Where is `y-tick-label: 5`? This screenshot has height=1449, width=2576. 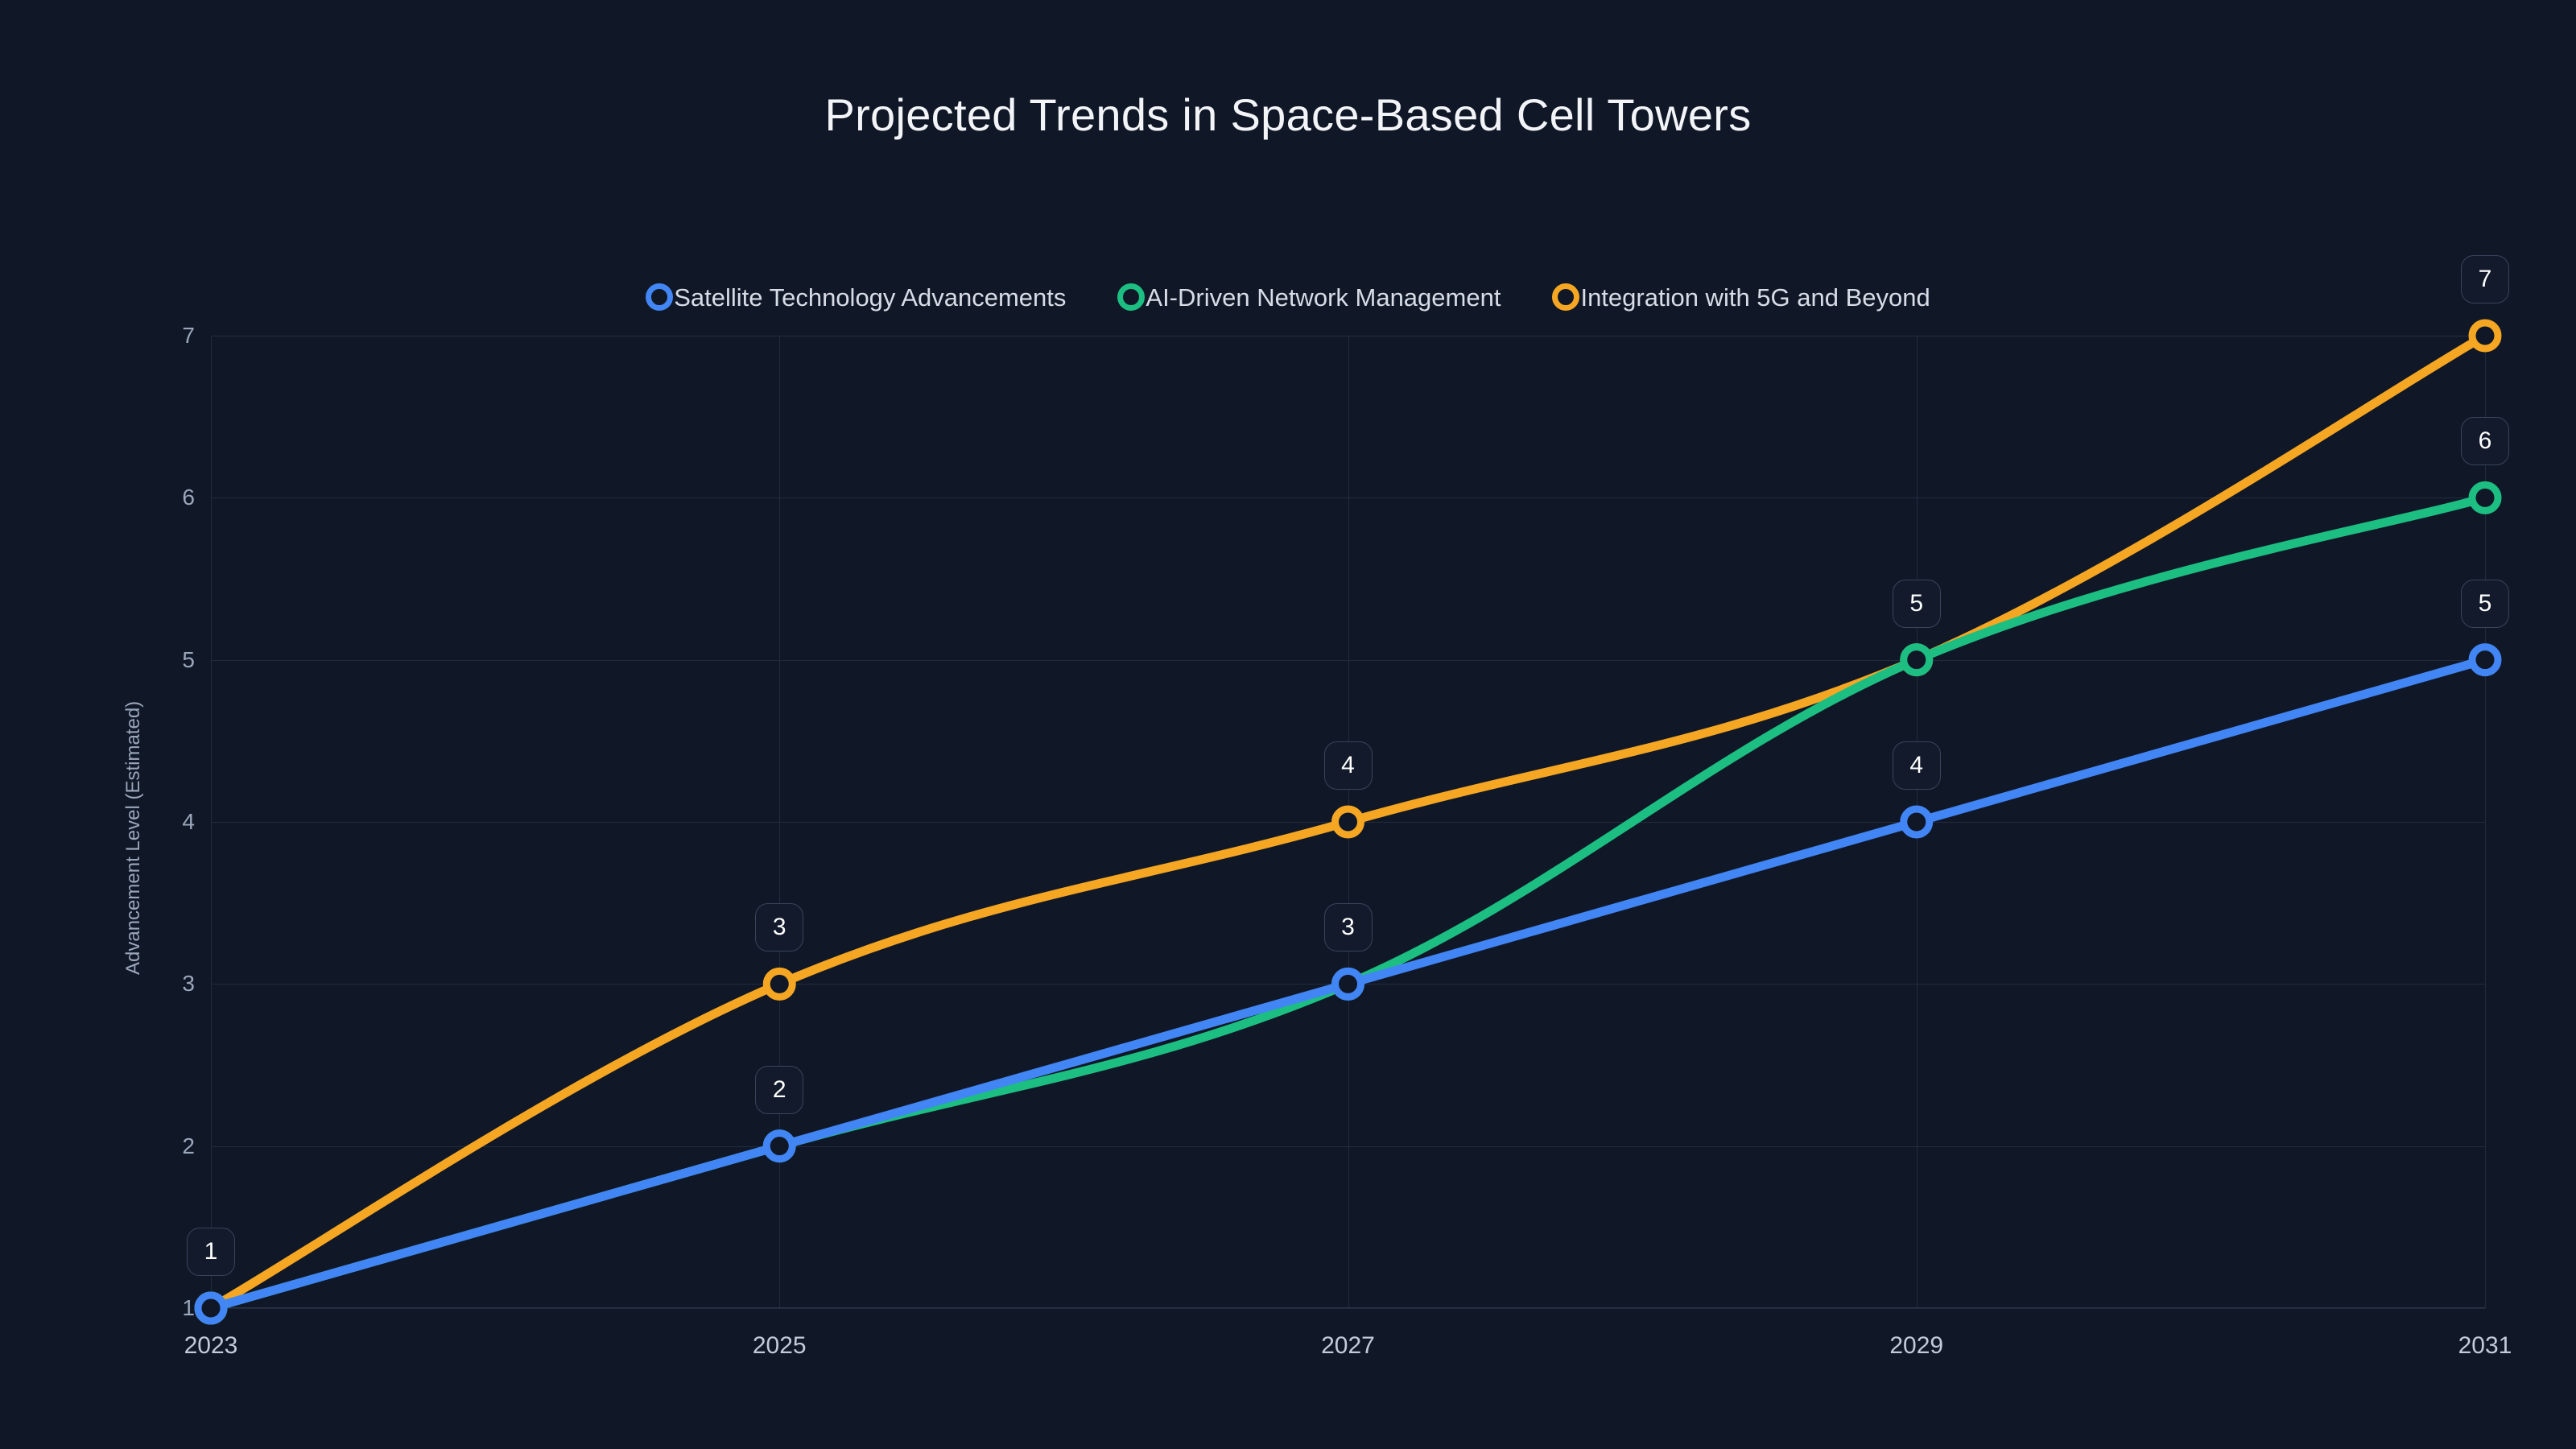
y-tick-label: 5 is located at coordinates (188, 659).